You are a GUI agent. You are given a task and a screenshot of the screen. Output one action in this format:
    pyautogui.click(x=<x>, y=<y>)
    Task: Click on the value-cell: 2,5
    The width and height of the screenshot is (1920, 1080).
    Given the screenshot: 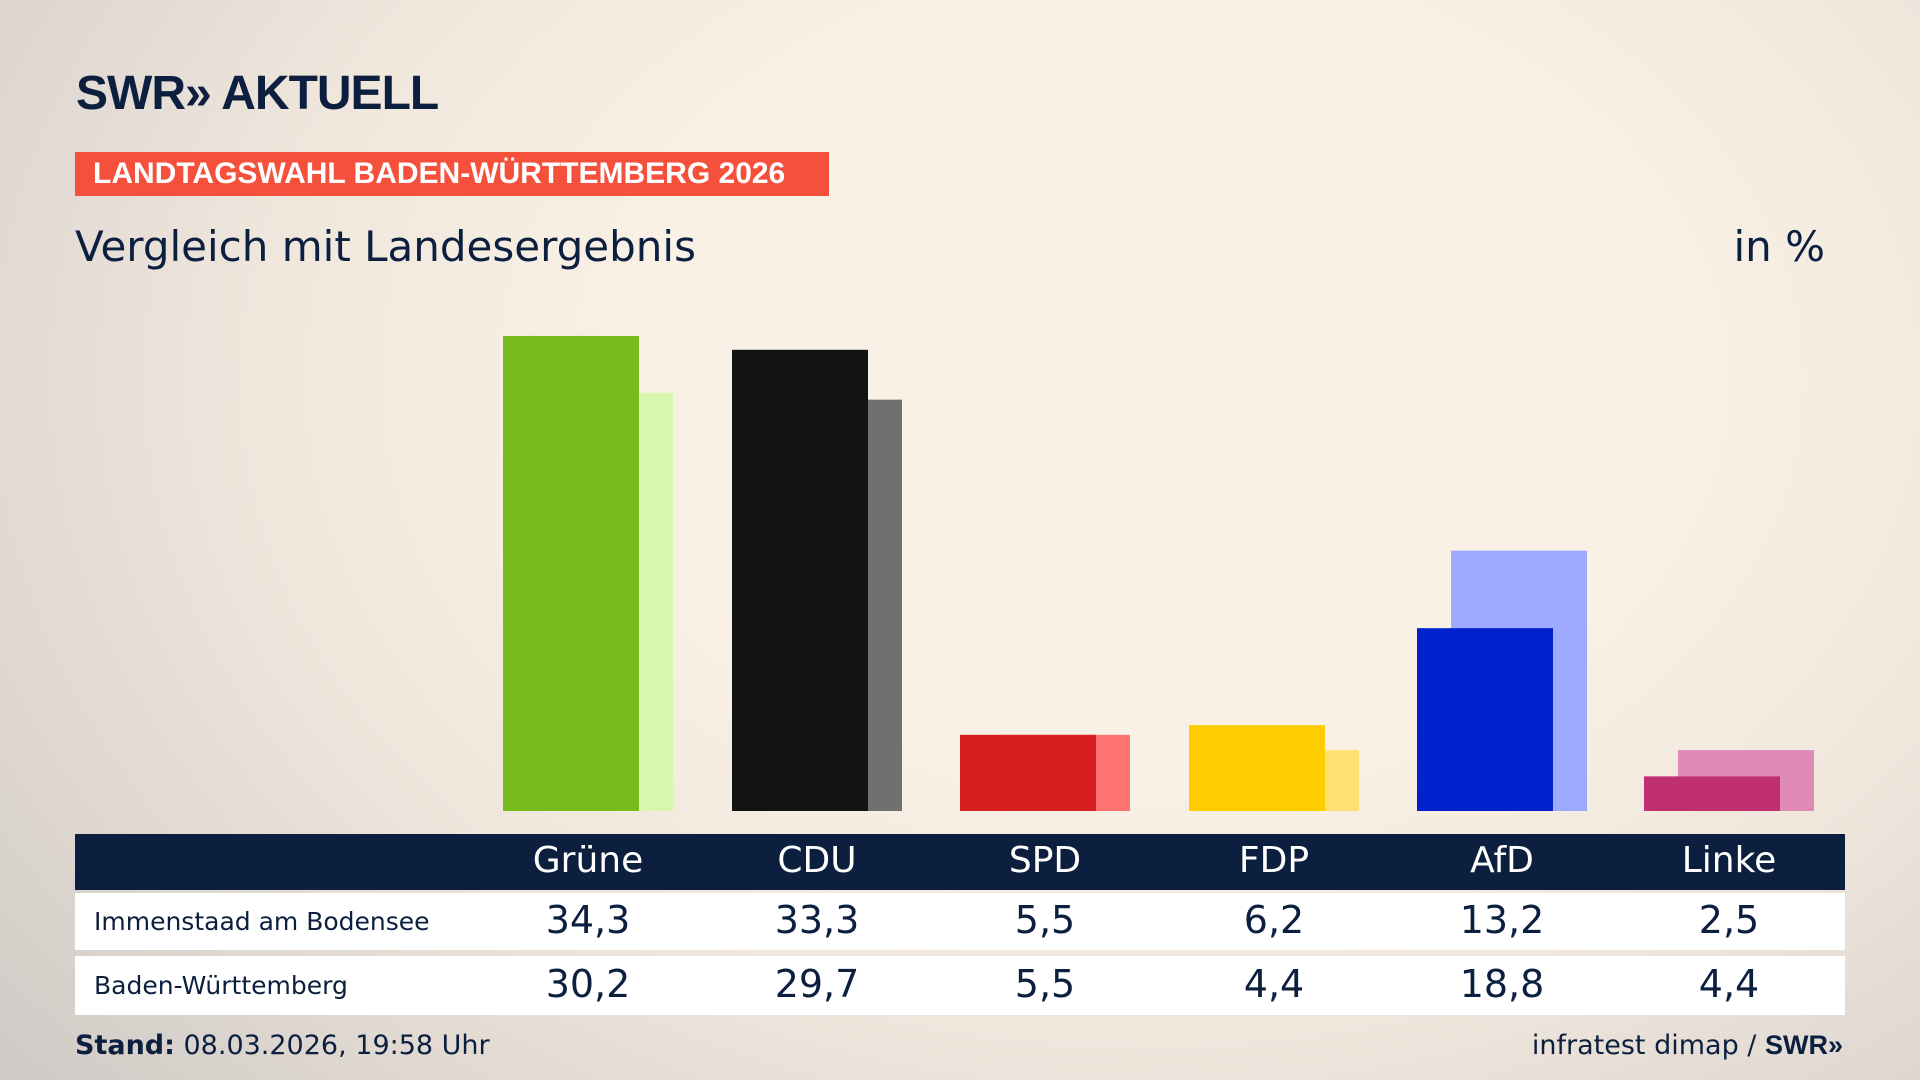 What is the action you would take?
    pyautogui.click(x=1729, y=920)
    